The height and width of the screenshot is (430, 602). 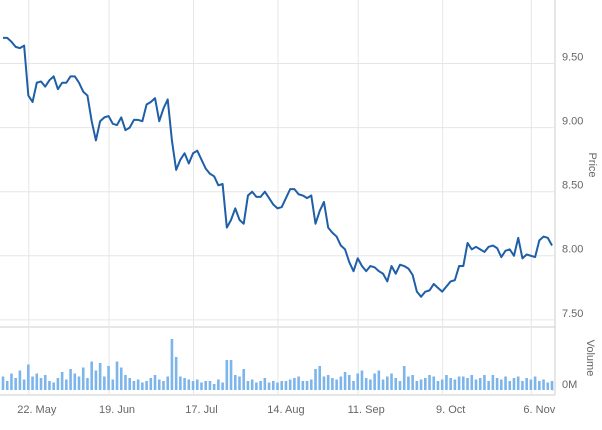 I want to click on x-tick-label: 6. Nov, so click(x=539, y=410).